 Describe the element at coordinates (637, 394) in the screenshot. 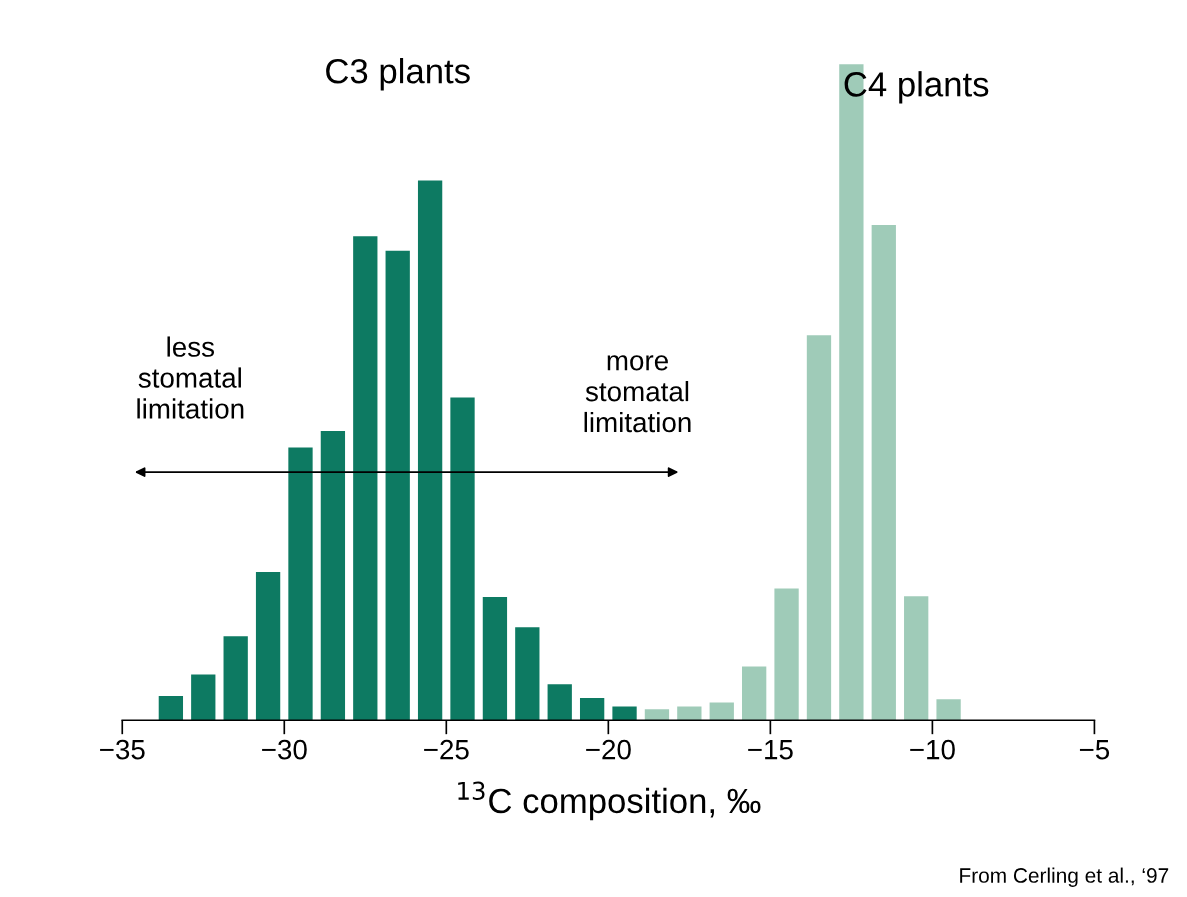

I see `annotation: more stomatal limitation` at that location.